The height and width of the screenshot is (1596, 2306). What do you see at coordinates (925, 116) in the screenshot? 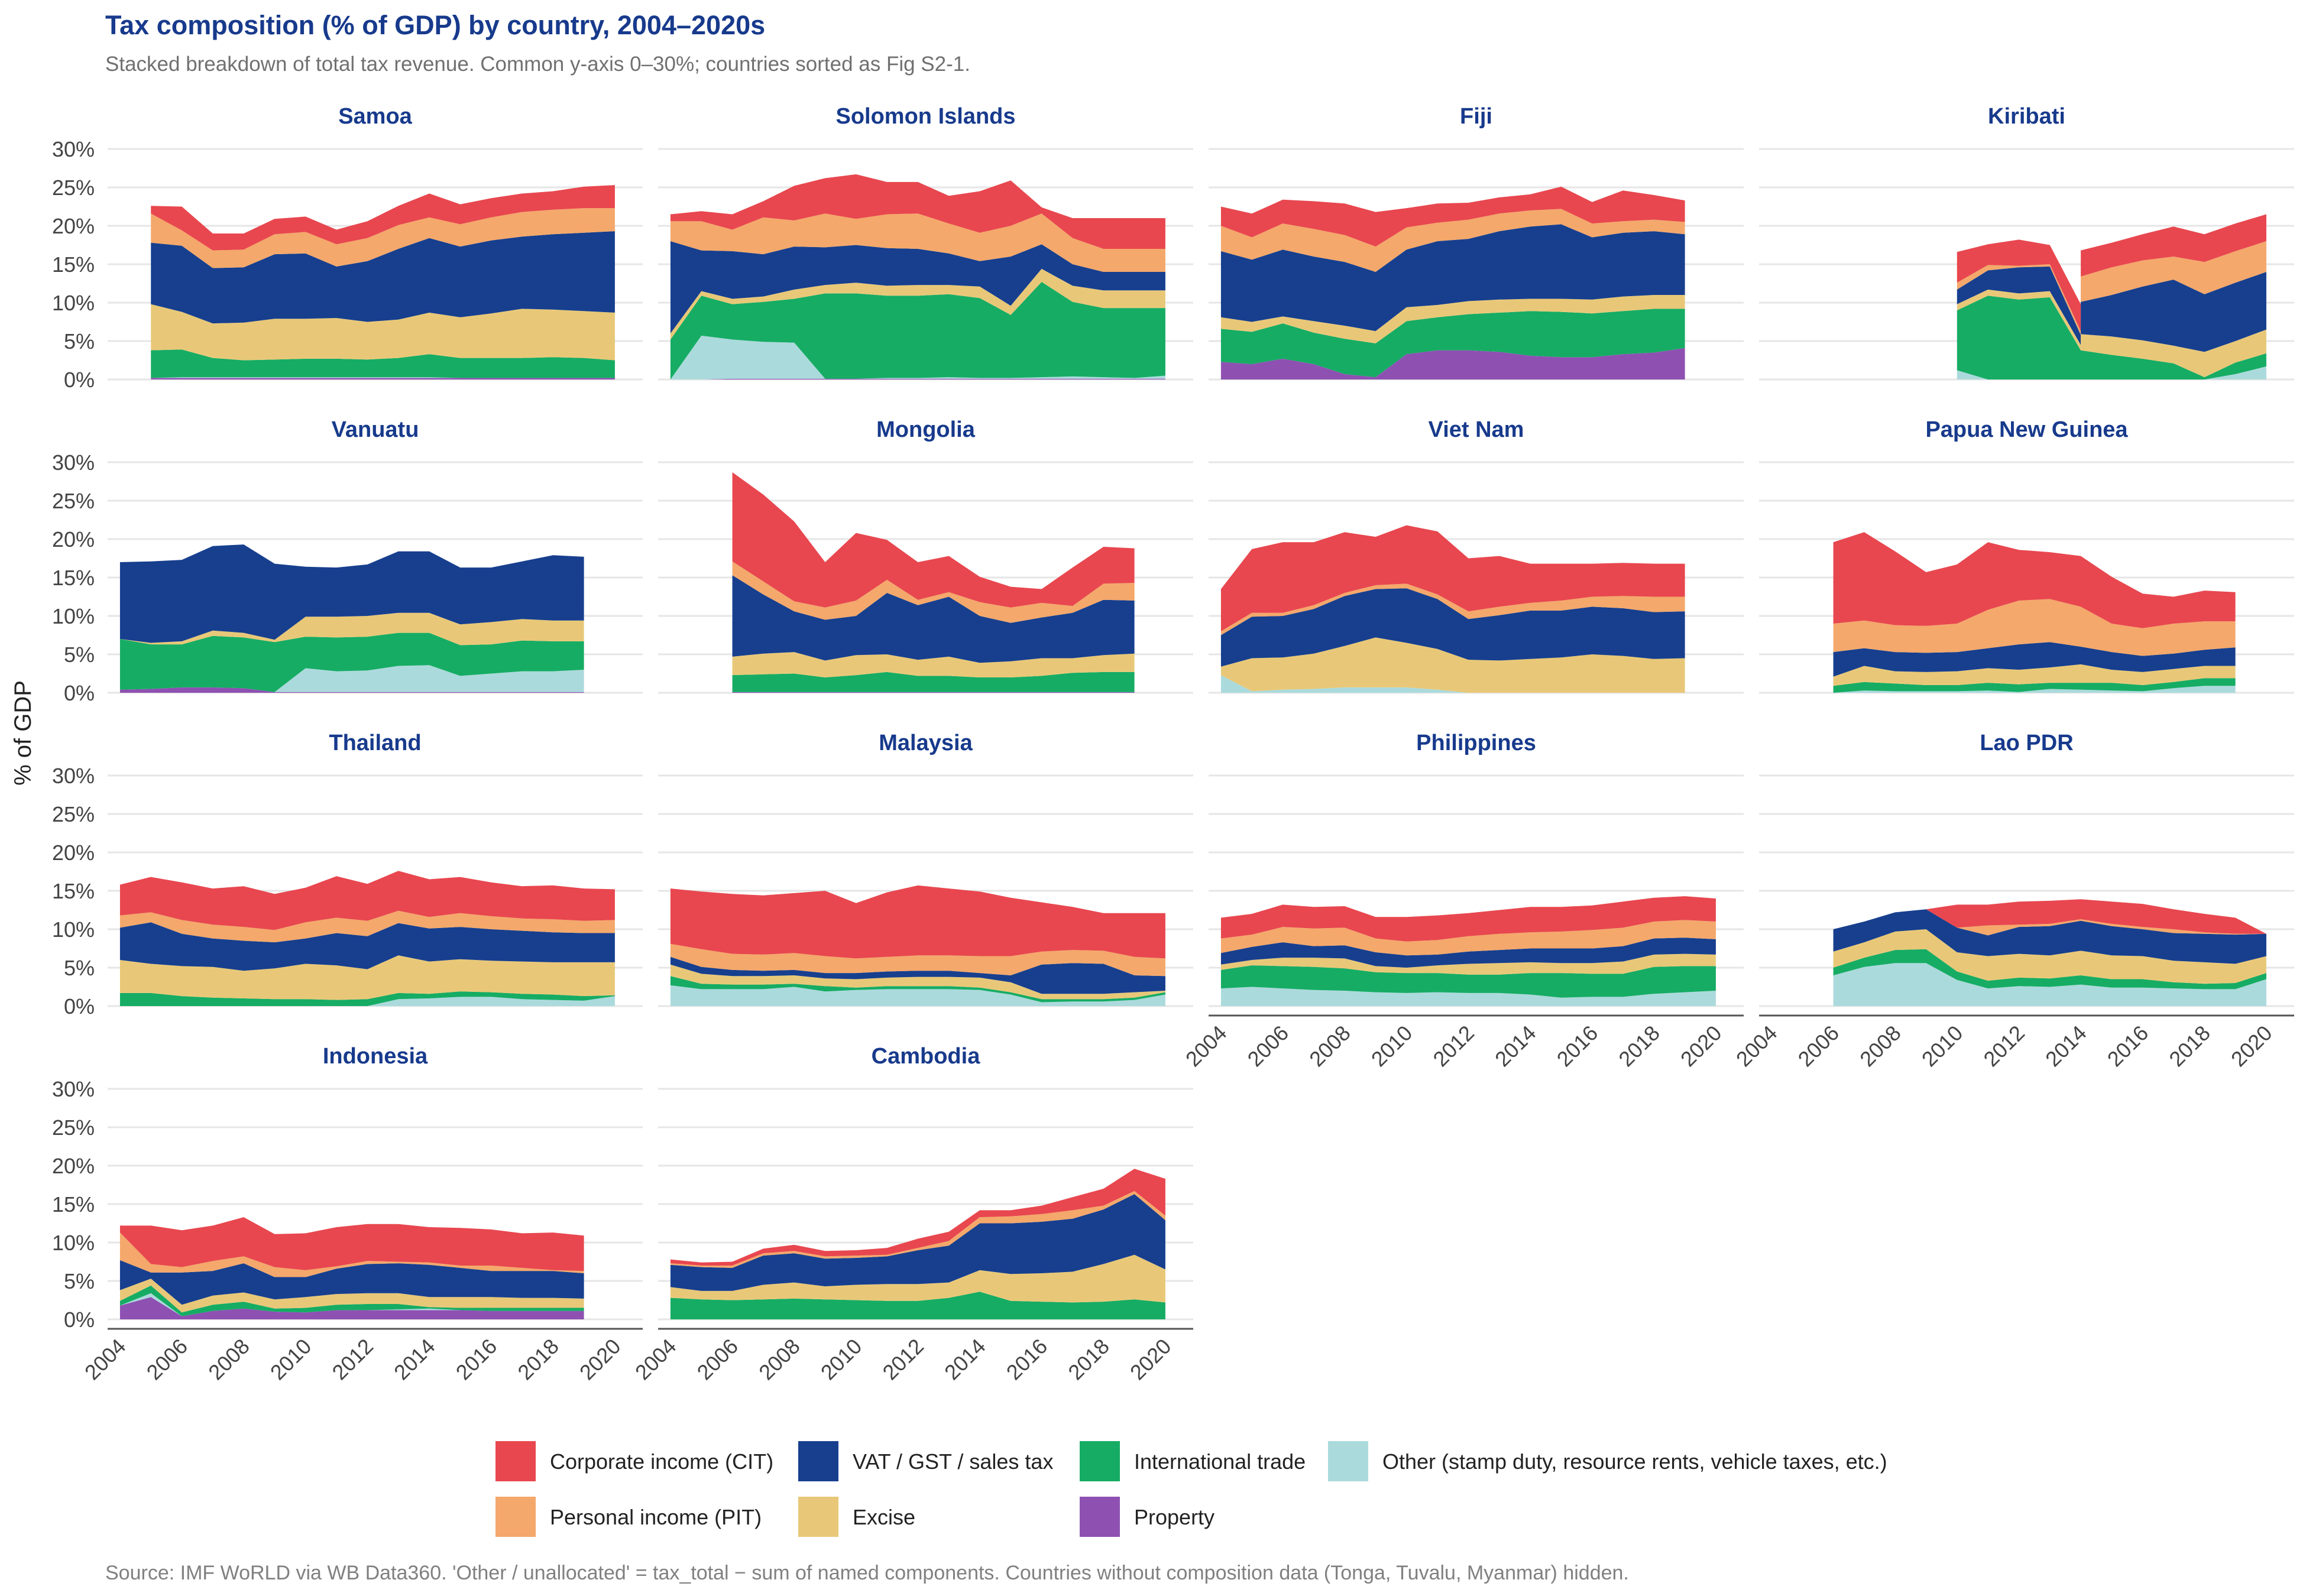
I see `panel-title: Solomon Islands` at bounding box center [925, 116].